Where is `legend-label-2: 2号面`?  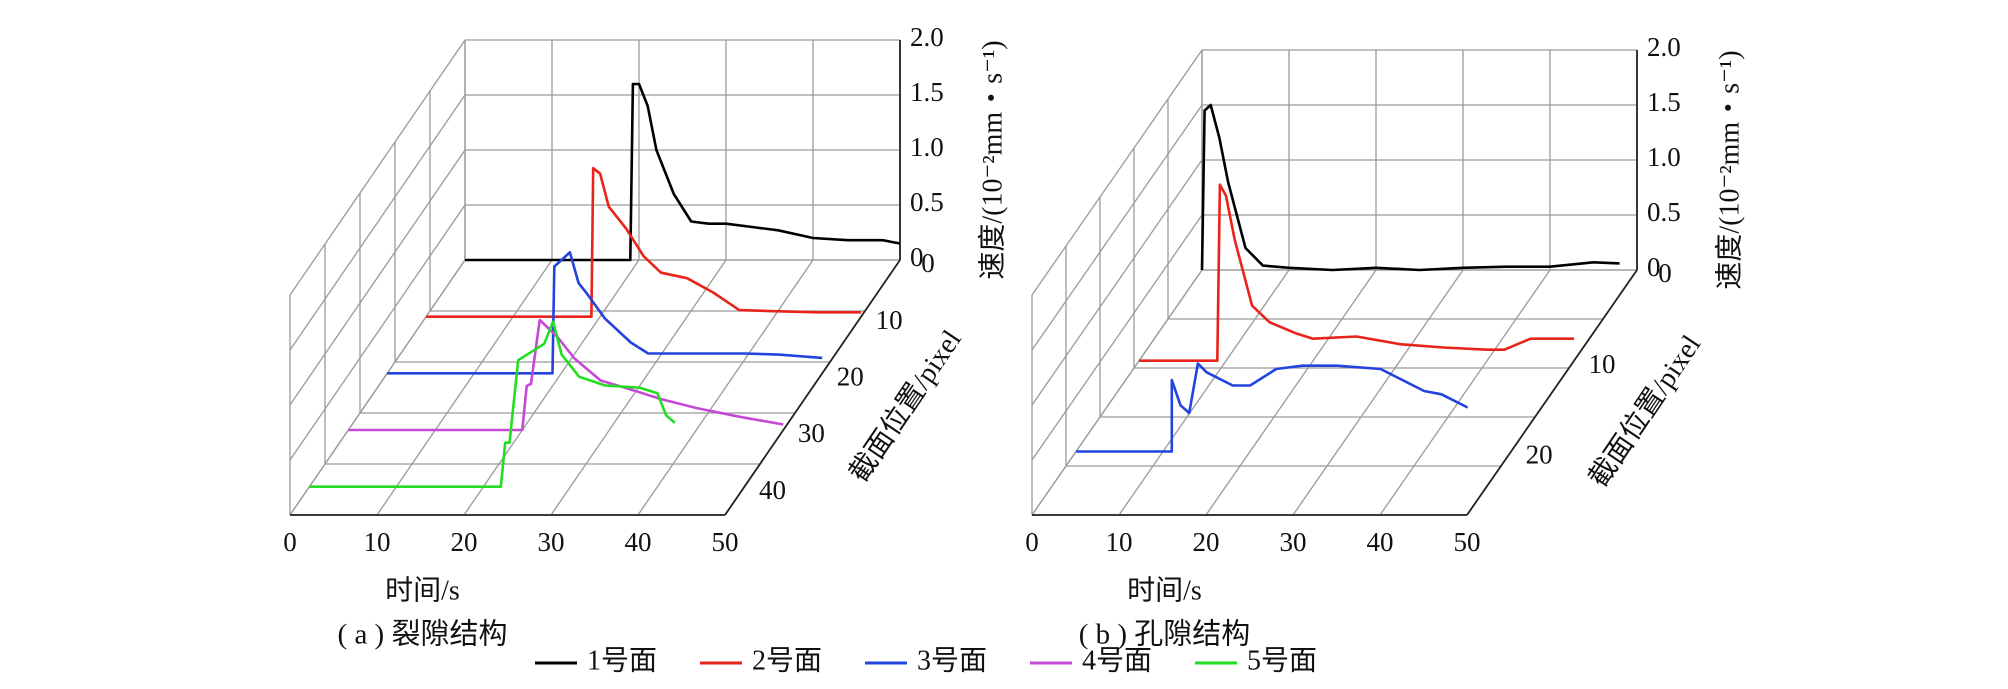
legend-label-2: 2号面 is located at coordinates (787, 660).